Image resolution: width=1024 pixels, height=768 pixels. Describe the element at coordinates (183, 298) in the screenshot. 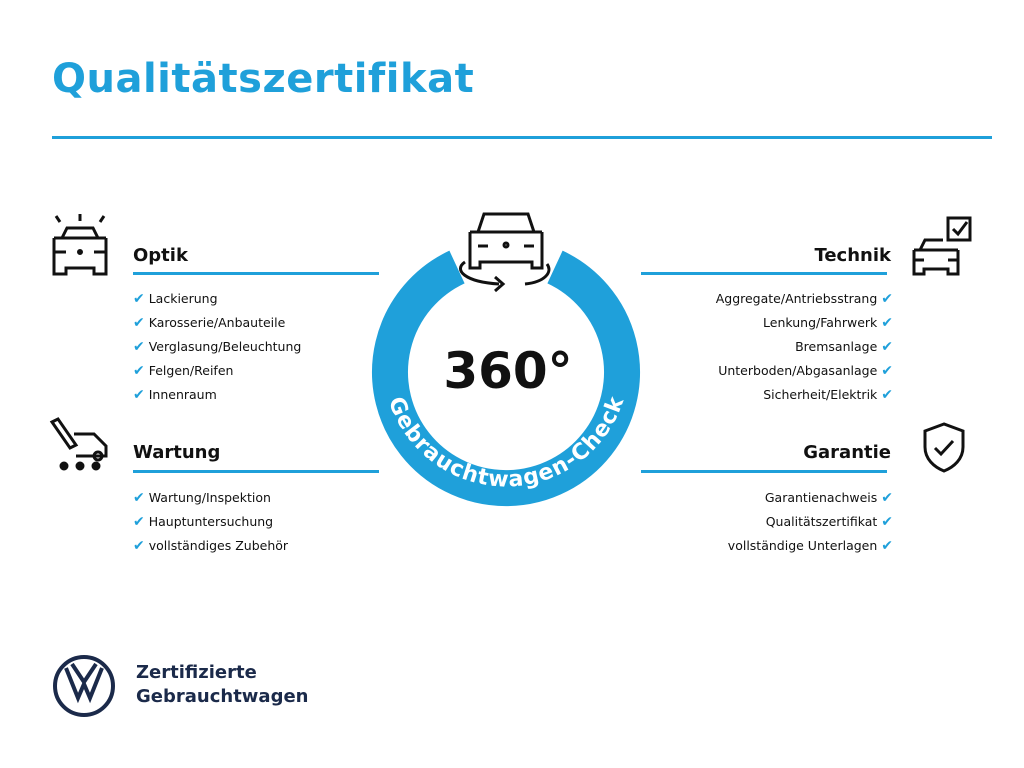

I see `item-label: Lackierung` at that location.